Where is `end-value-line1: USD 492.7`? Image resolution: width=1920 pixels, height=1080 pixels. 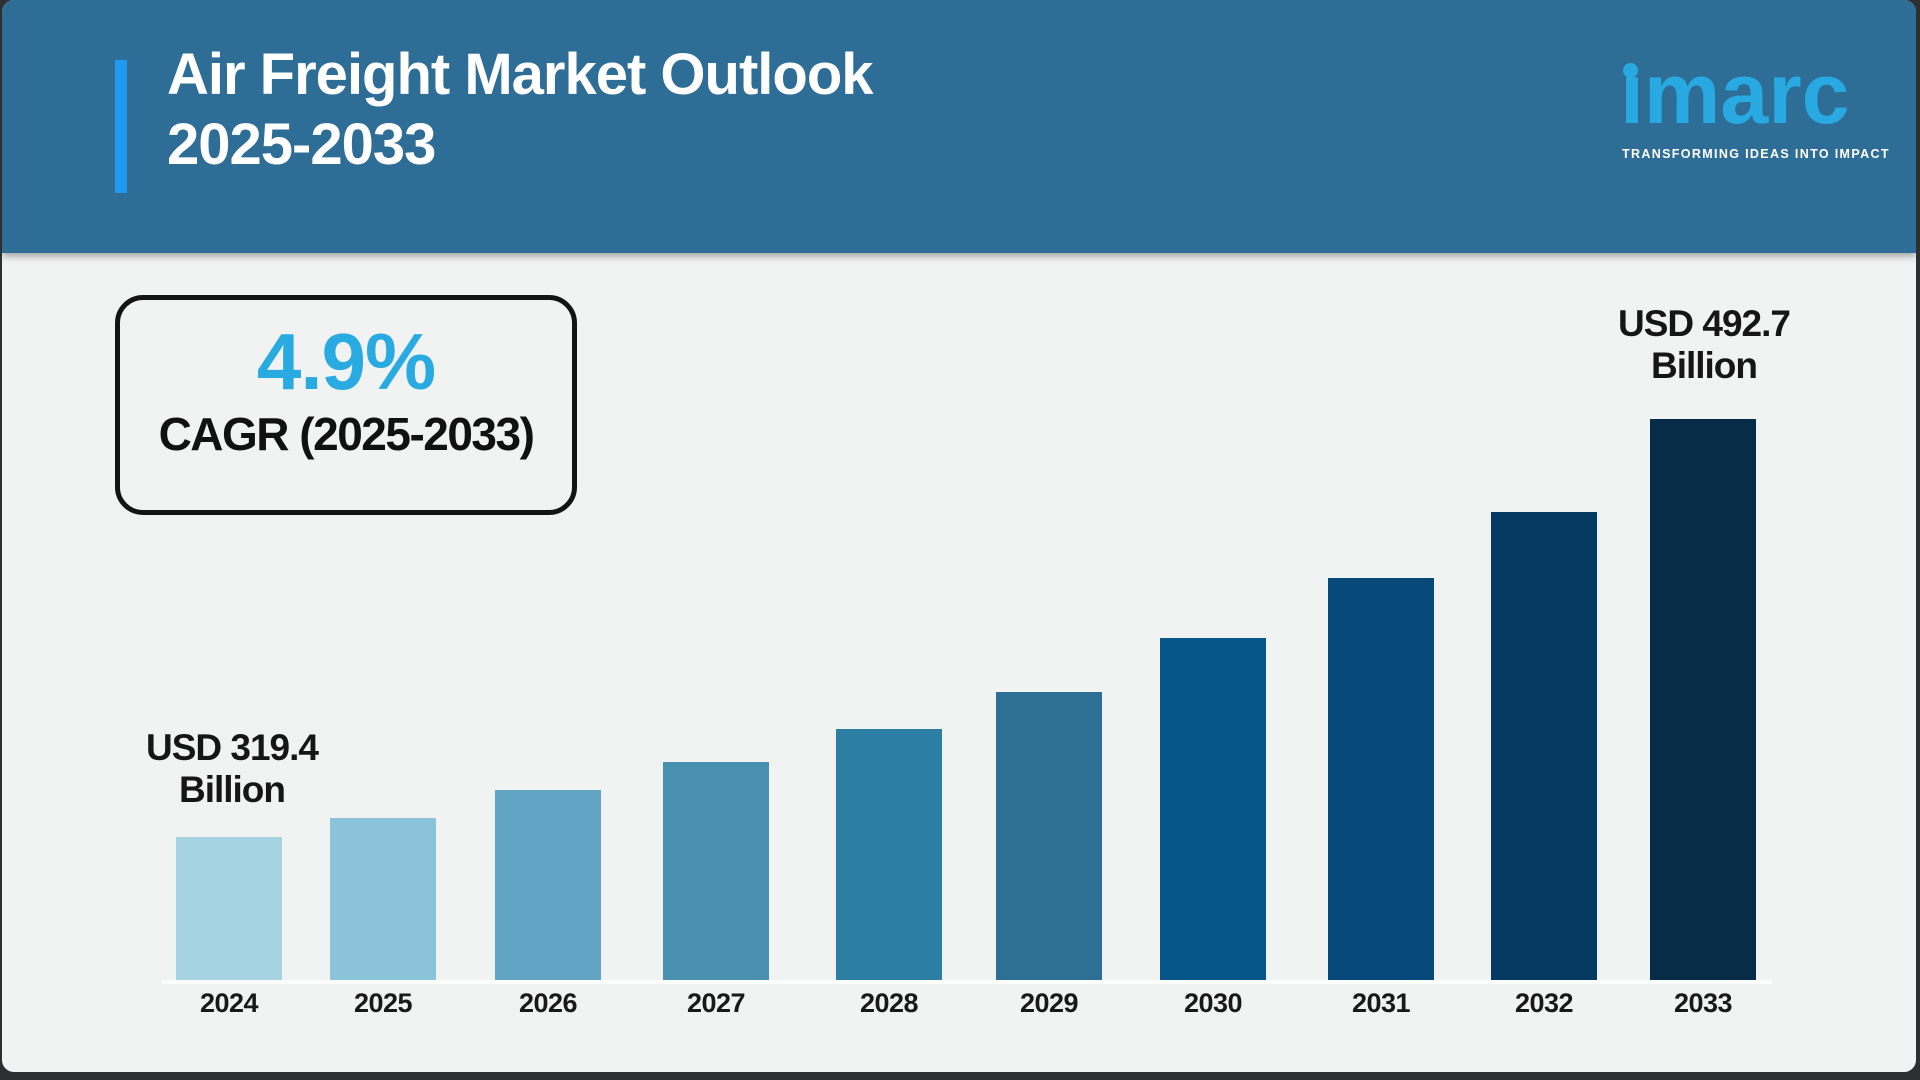
end-value-line1: USD 492.7 is located at coordinates (1704, 323).